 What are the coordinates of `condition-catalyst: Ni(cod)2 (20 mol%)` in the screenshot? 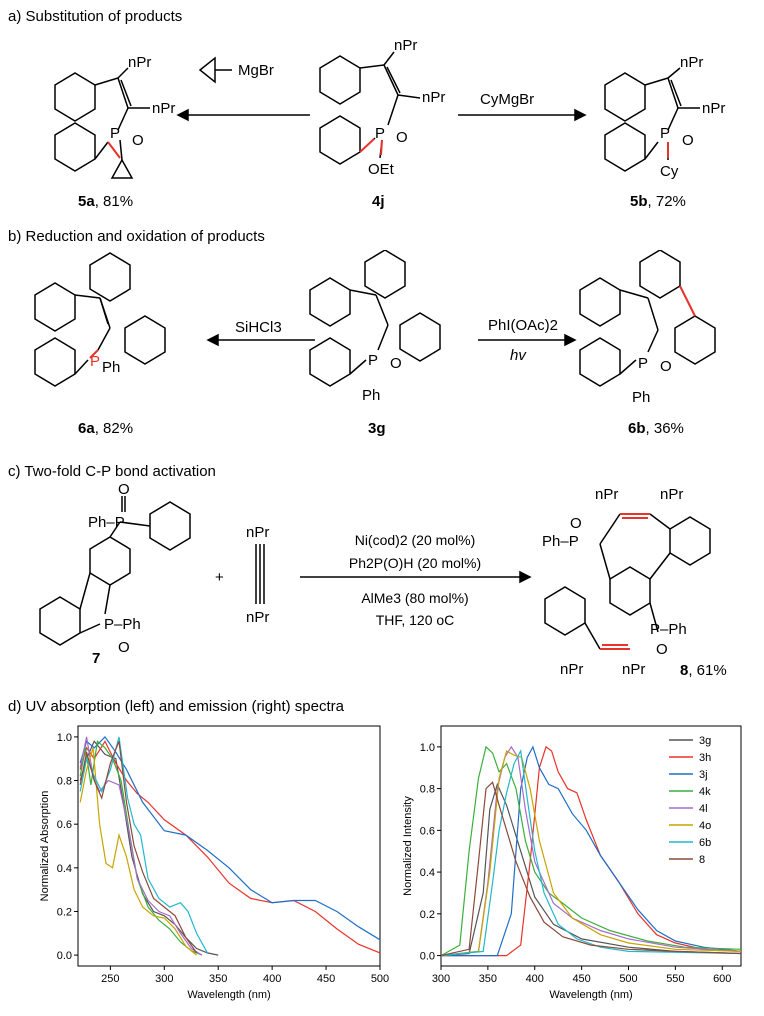 It's located at (415, 540).